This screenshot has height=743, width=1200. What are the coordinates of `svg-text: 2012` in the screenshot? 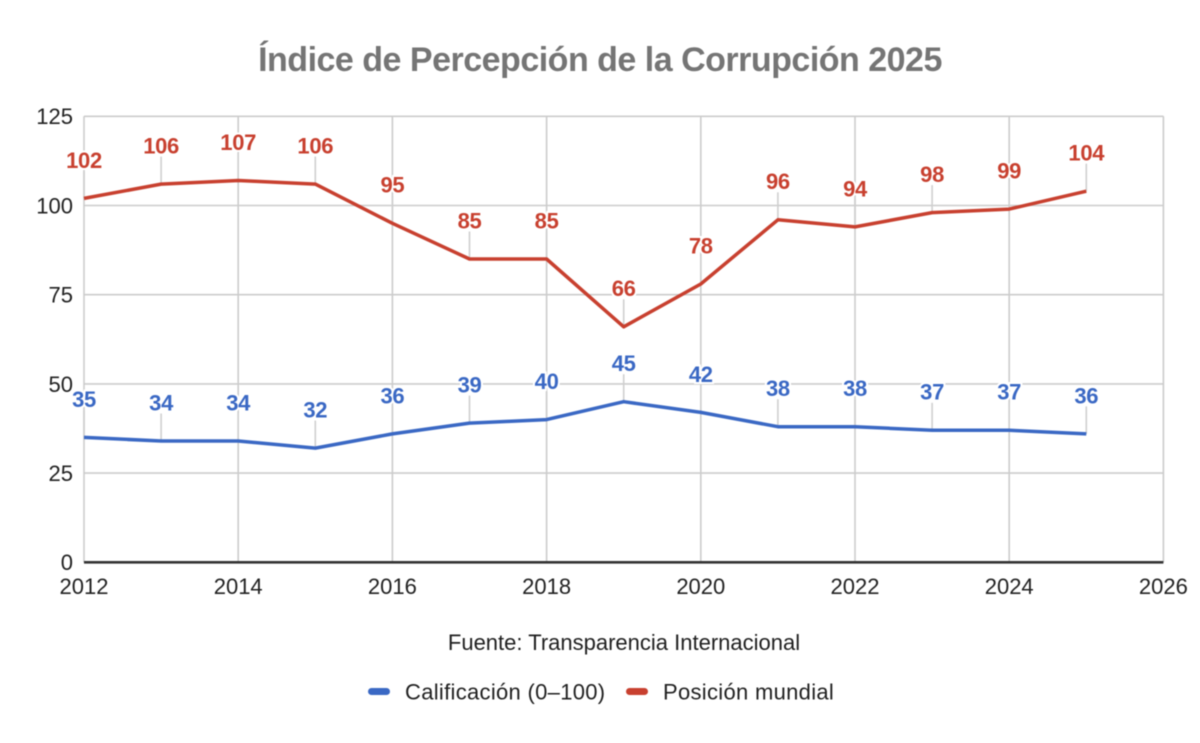 It's located at (84, 586).